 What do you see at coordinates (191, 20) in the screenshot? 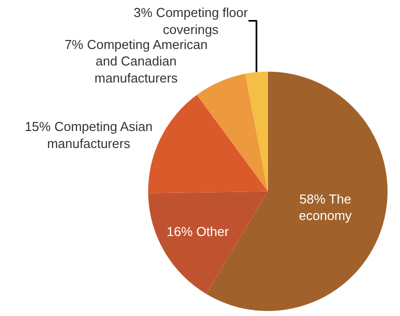
I see `slice-label: 3% Competing floor coverings` at bounding box center [191, 20].